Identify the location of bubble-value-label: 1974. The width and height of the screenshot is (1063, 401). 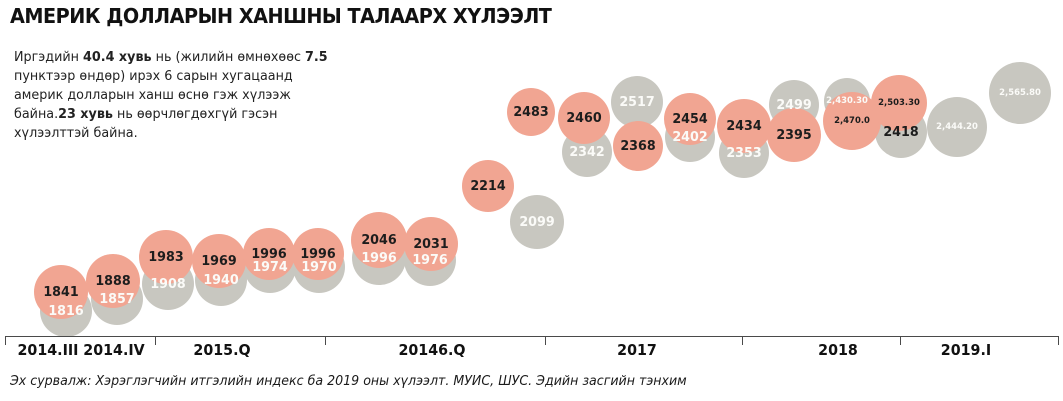
(270, 267).